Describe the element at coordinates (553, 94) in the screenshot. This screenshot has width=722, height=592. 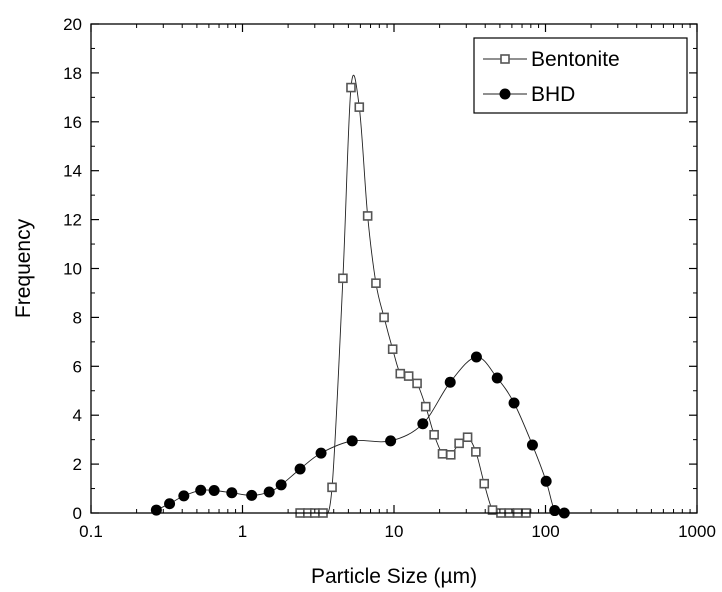
I see `legend-label: BHD` at that location.